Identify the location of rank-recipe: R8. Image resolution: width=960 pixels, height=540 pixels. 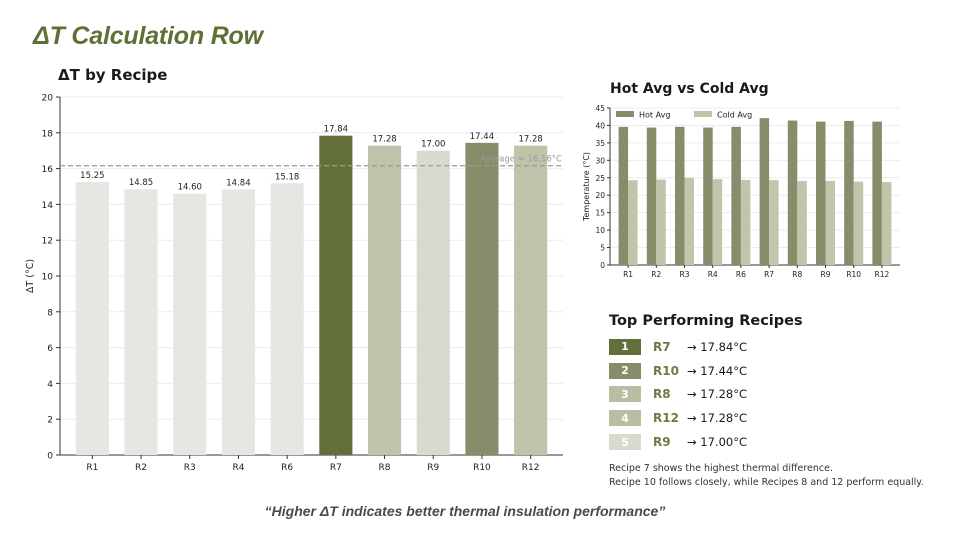
(662, 394).